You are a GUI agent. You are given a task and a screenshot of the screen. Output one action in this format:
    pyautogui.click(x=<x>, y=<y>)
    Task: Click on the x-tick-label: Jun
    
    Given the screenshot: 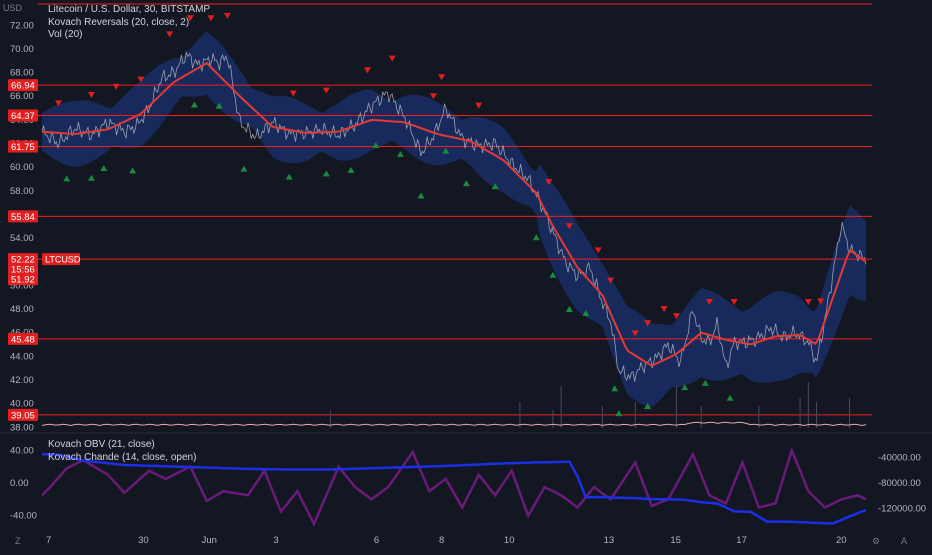 What is the action you would take?
    pyautogui.click(x=209, y=540)
    